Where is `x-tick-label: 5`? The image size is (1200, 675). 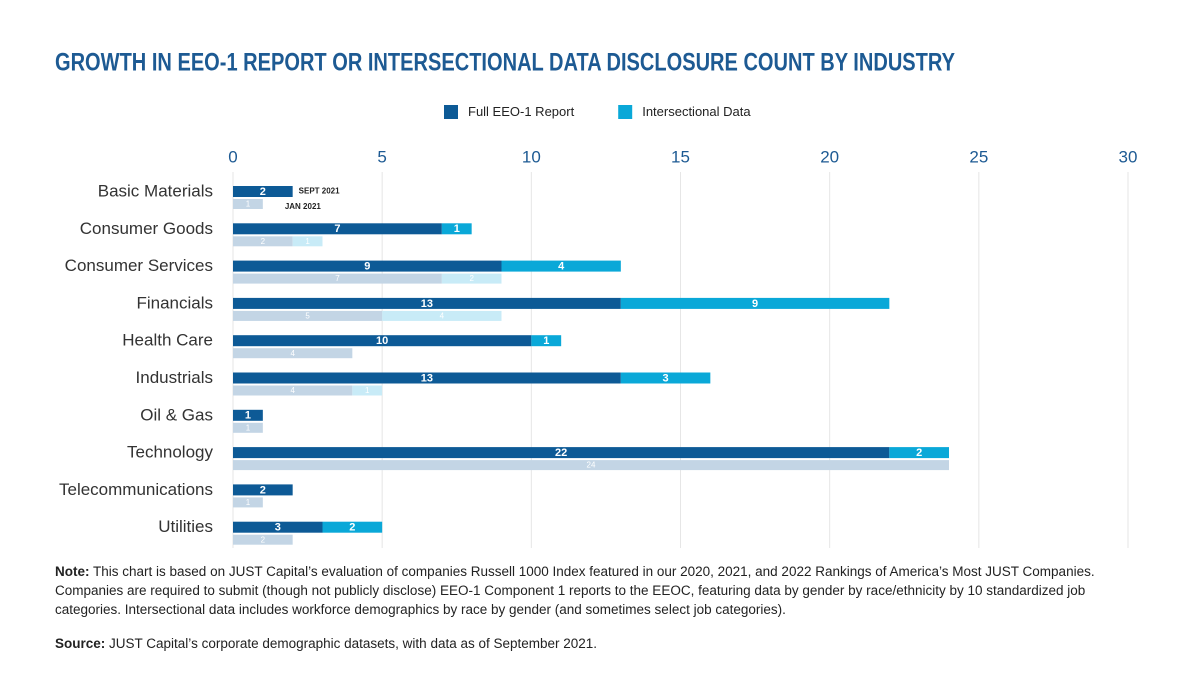 x-tick-label: 5 is located at coordinates (381, 156).